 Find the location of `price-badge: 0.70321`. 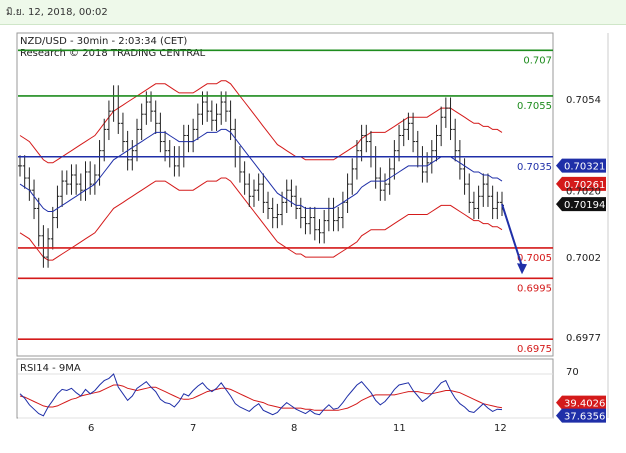

price-badge: 0.70321 is located at coordinates (581, 165).